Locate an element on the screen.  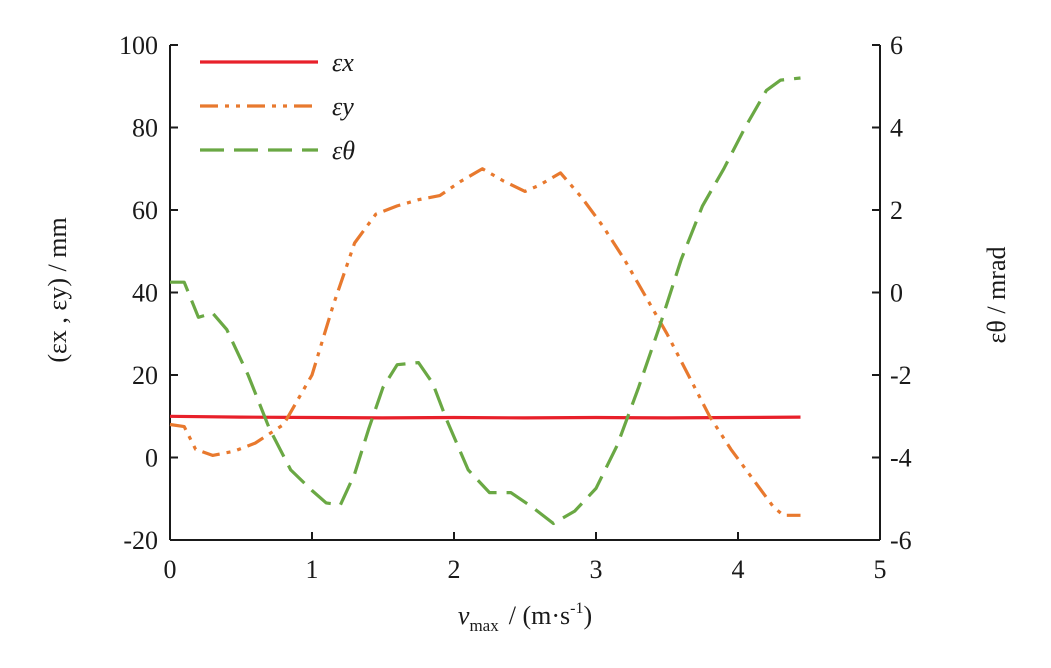
x-axis-title: vmax / (m·s-1) is located at coordinates (525, 617).